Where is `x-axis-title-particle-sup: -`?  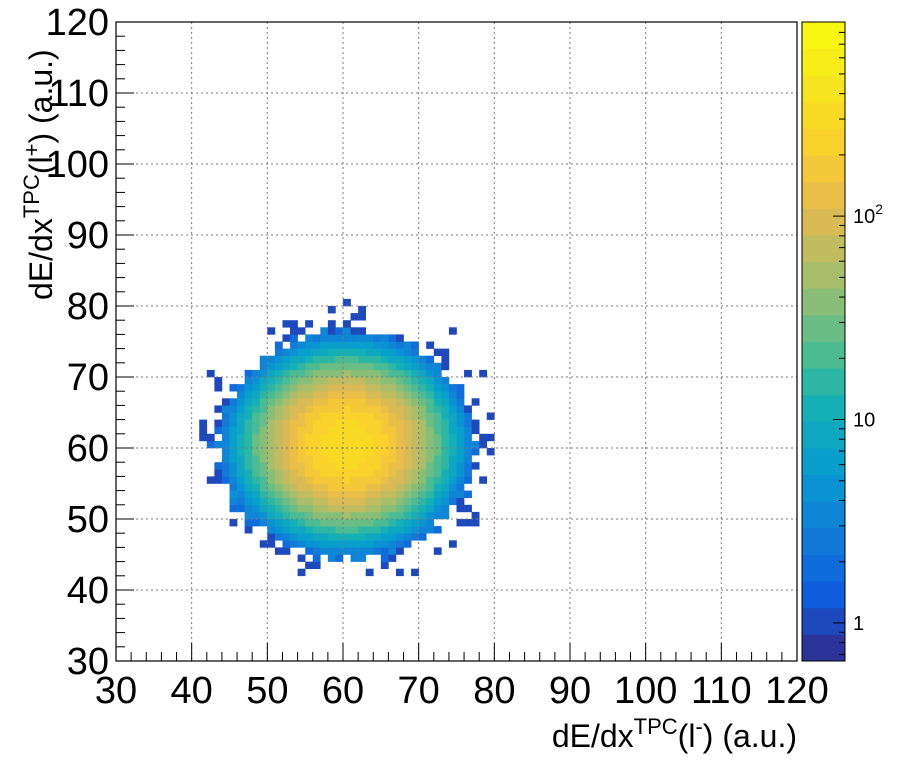
x-axis-title-particle-sup: - is located at coordinates (698, 726).